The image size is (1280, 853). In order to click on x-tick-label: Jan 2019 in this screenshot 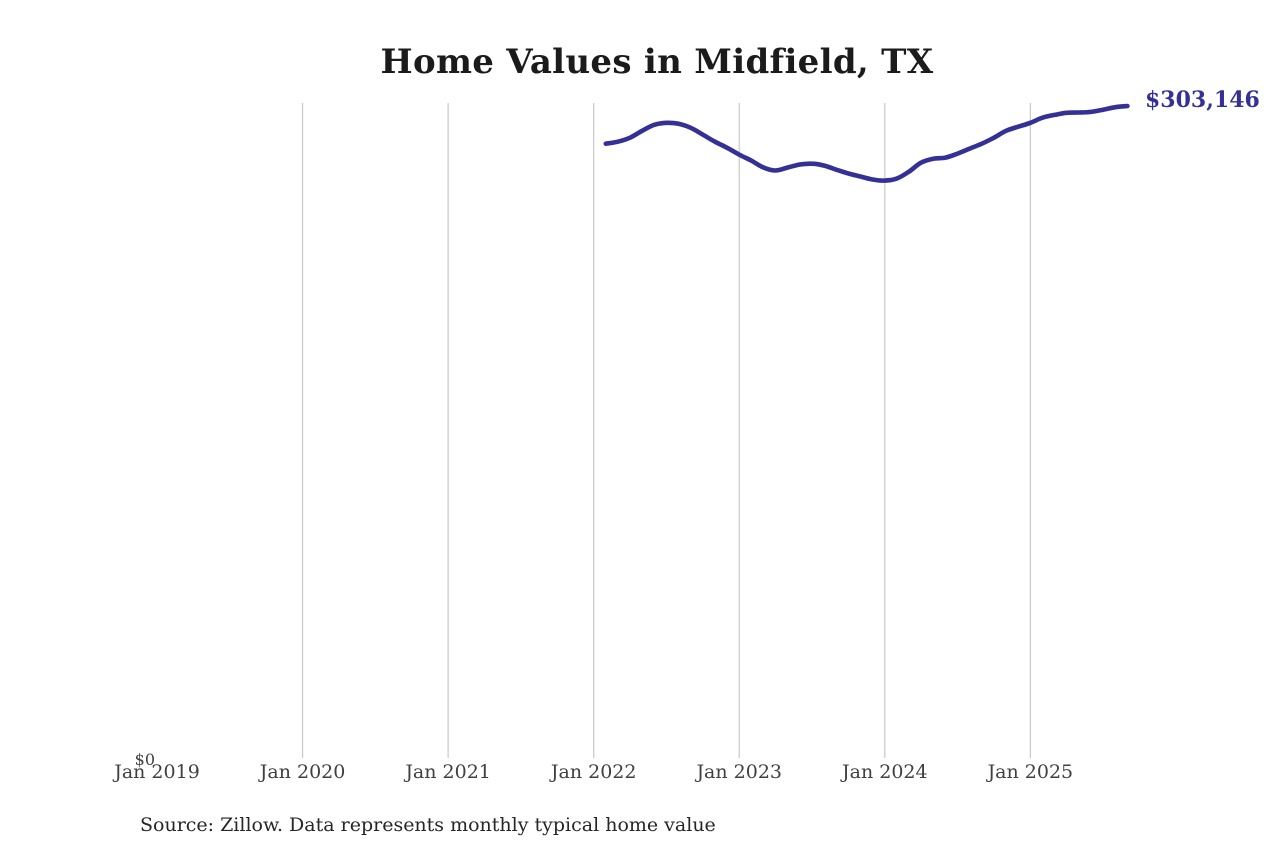, I will do `click(157, 772)`.